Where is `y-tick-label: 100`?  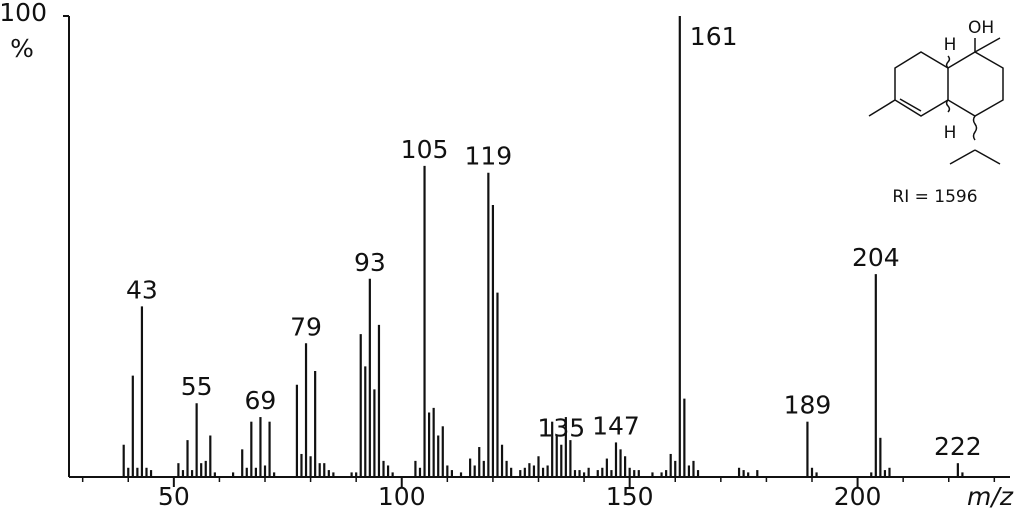 y-tick-label: 100 is located at coordinates (23, 13).